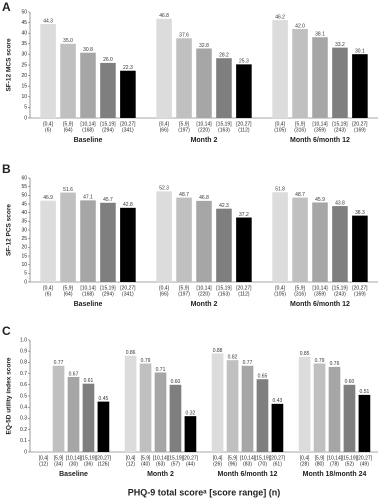 The image size is (382, 500). I want to click on y-tick-label: 0.9, so click(23, 352).